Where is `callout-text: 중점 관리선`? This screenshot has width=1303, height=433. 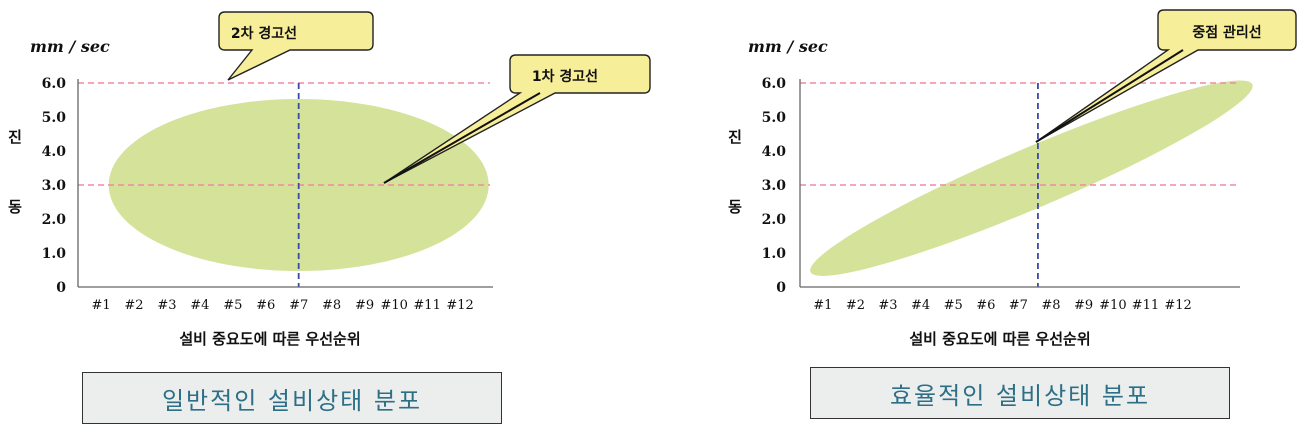 callout-text: 중점 관리선 is located at coordinates (1226, 32).